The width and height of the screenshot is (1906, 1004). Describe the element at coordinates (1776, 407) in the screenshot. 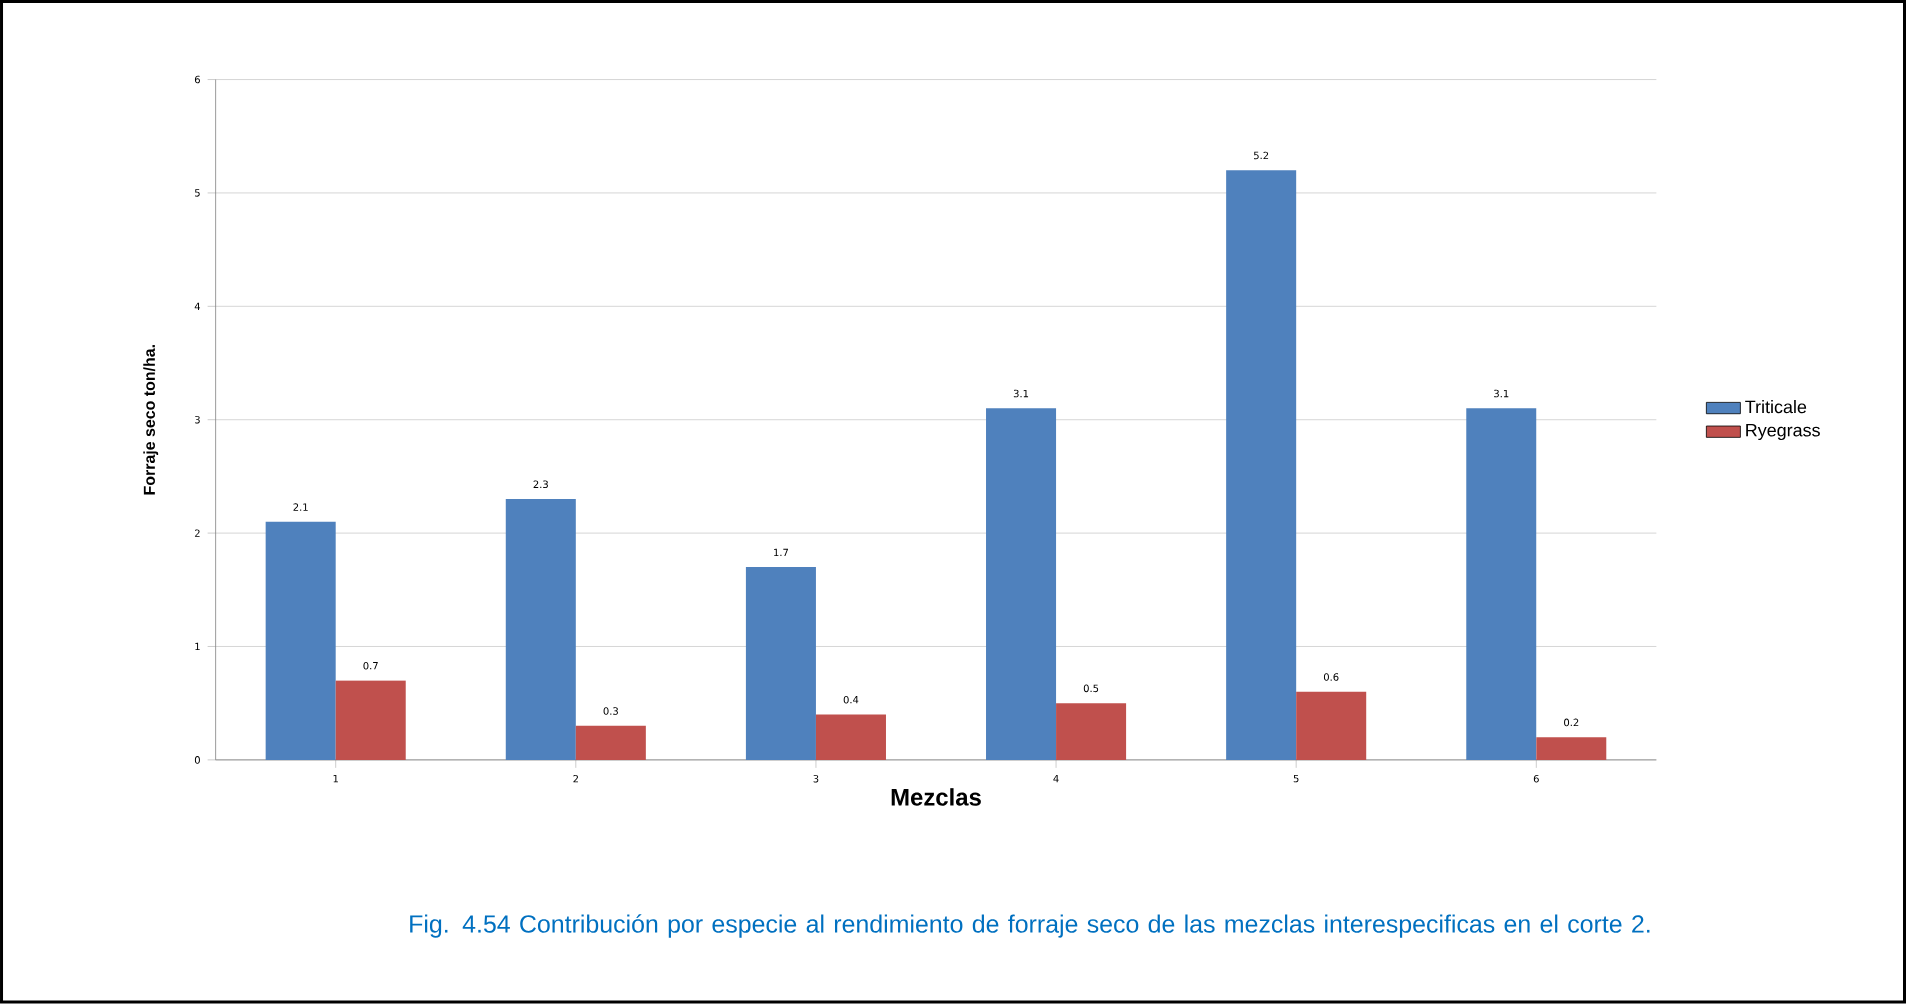

I see `legend-label: Triticale` at that location.